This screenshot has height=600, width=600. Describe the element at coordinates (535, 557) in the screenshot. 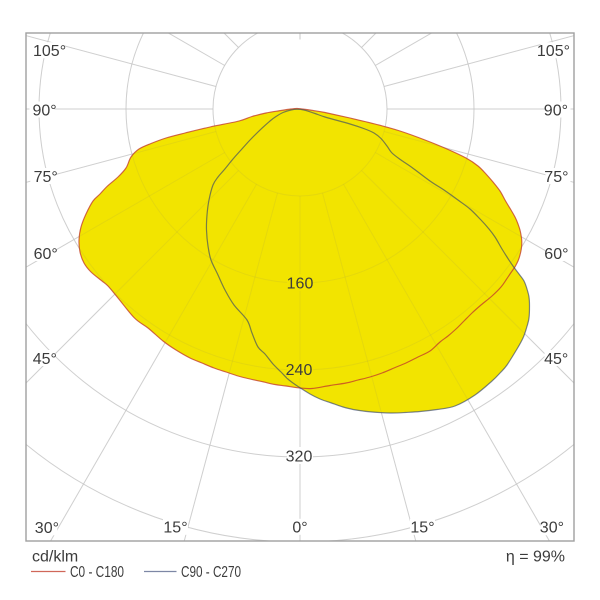

I see `svg-text: η = 99%` at that location.